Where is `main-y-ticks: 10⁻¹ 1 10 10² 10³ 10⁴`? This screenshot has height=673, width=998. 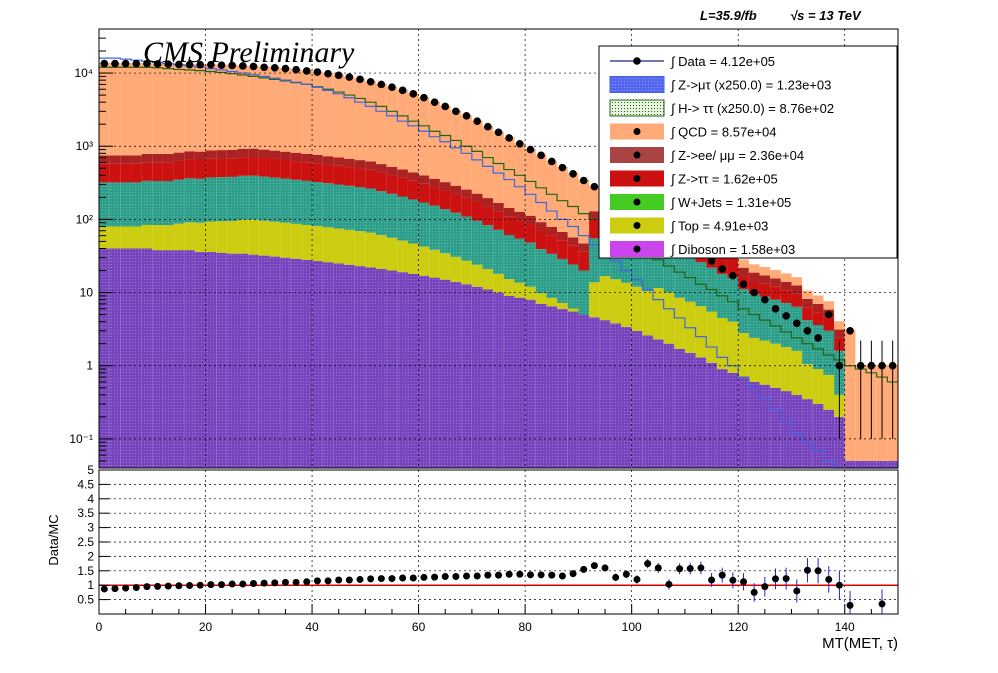
main-y-ticks: 10⁻¹ 1 10 10² 10³ 10⁴ is located at coordinates (91, 248).